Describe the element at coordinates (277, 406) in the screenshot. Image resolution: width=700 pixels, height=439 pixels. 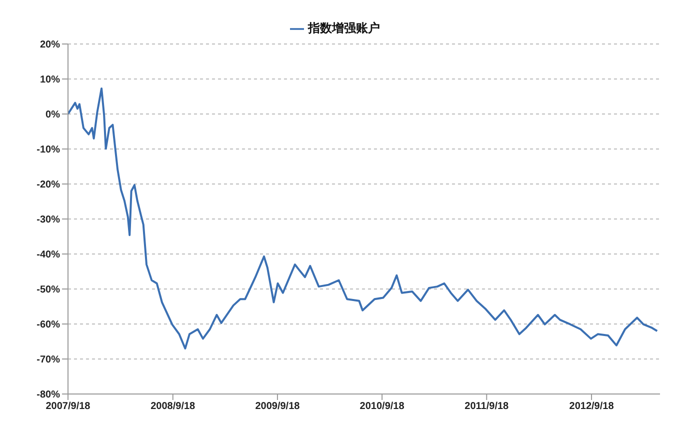
I see `x-tick-label: 2009/9/18` at that location.